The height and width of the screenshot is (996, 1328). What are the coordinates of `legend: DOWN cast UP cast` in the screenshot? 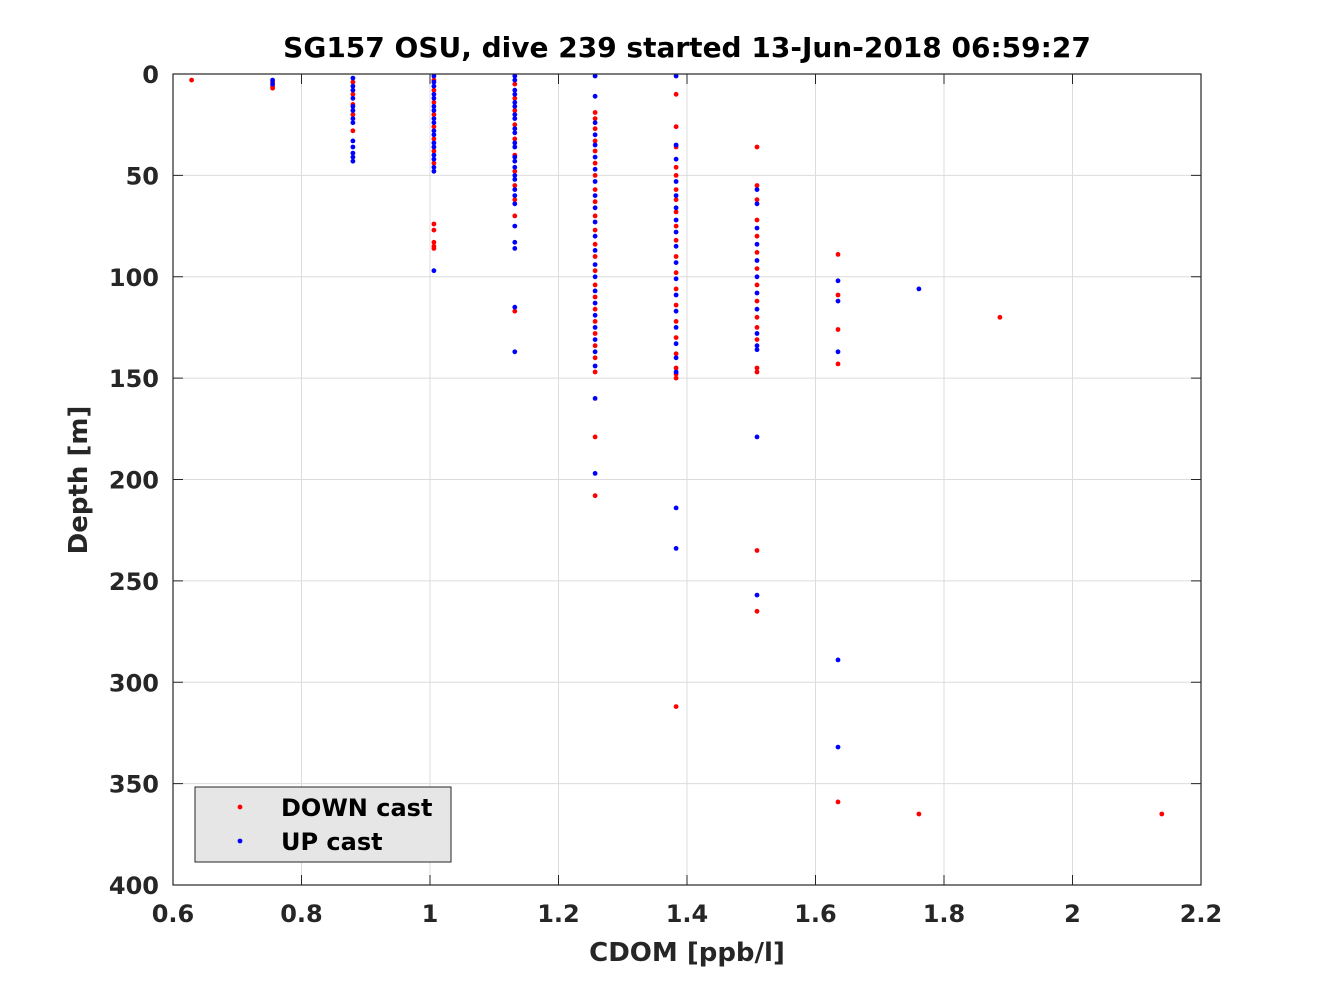 It's located at (323, 824).